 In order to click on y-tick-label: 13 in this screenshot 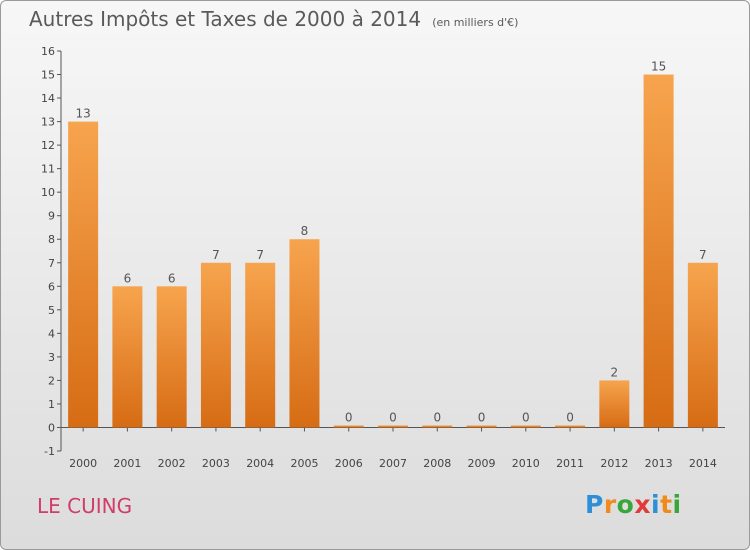, I will do `click(48, 122)`.